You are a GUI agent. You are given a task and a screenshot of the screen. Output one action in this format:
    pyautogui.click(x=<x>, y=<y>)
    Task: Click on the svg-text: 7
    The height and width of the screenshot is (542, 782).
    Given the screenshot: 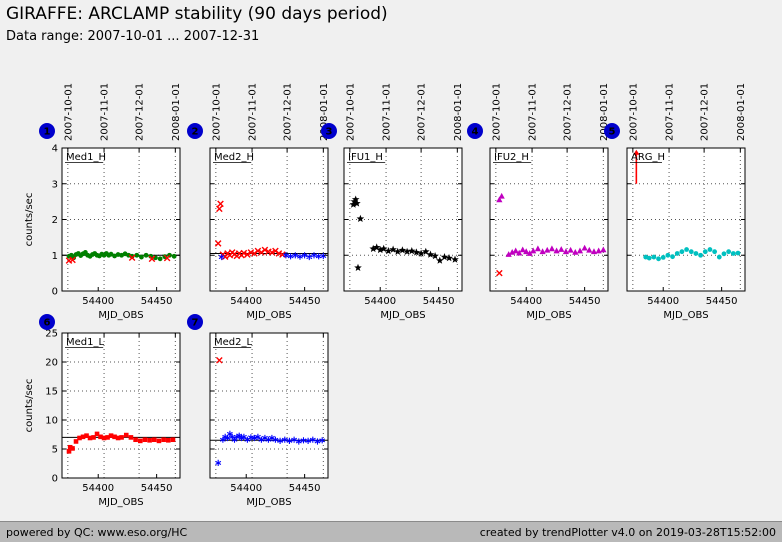 What is the action you would take?
    pyautogui.click(x=195, y=323)
    